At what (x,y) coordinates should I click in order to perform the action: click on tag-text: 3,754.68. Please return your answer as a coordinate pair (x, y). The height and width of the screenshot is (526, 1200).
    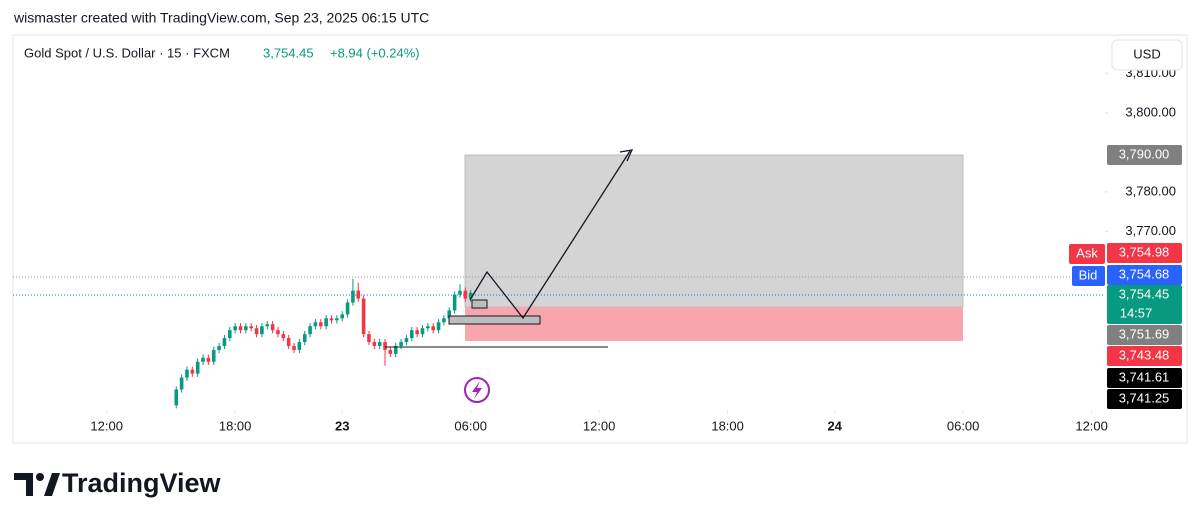
    Looking at the image, I should click on (1144, 273).